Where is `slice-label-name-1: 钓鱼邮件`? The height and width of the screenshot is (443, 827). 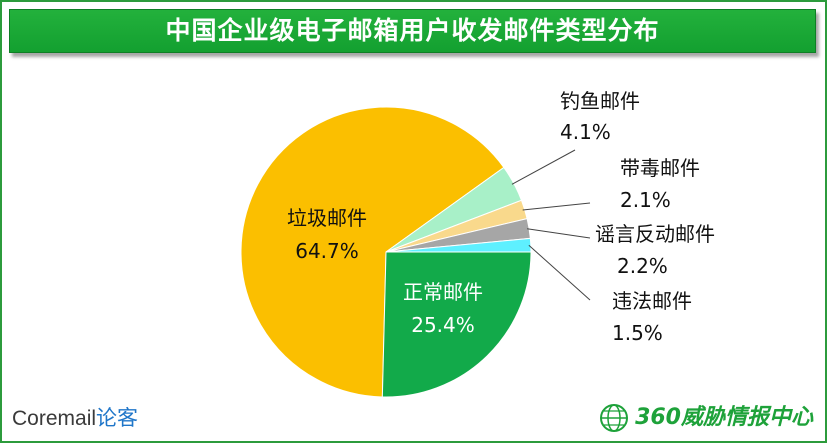
slice-label-name-1: 钓鱼邮件 is located at coordinates (600, 101).